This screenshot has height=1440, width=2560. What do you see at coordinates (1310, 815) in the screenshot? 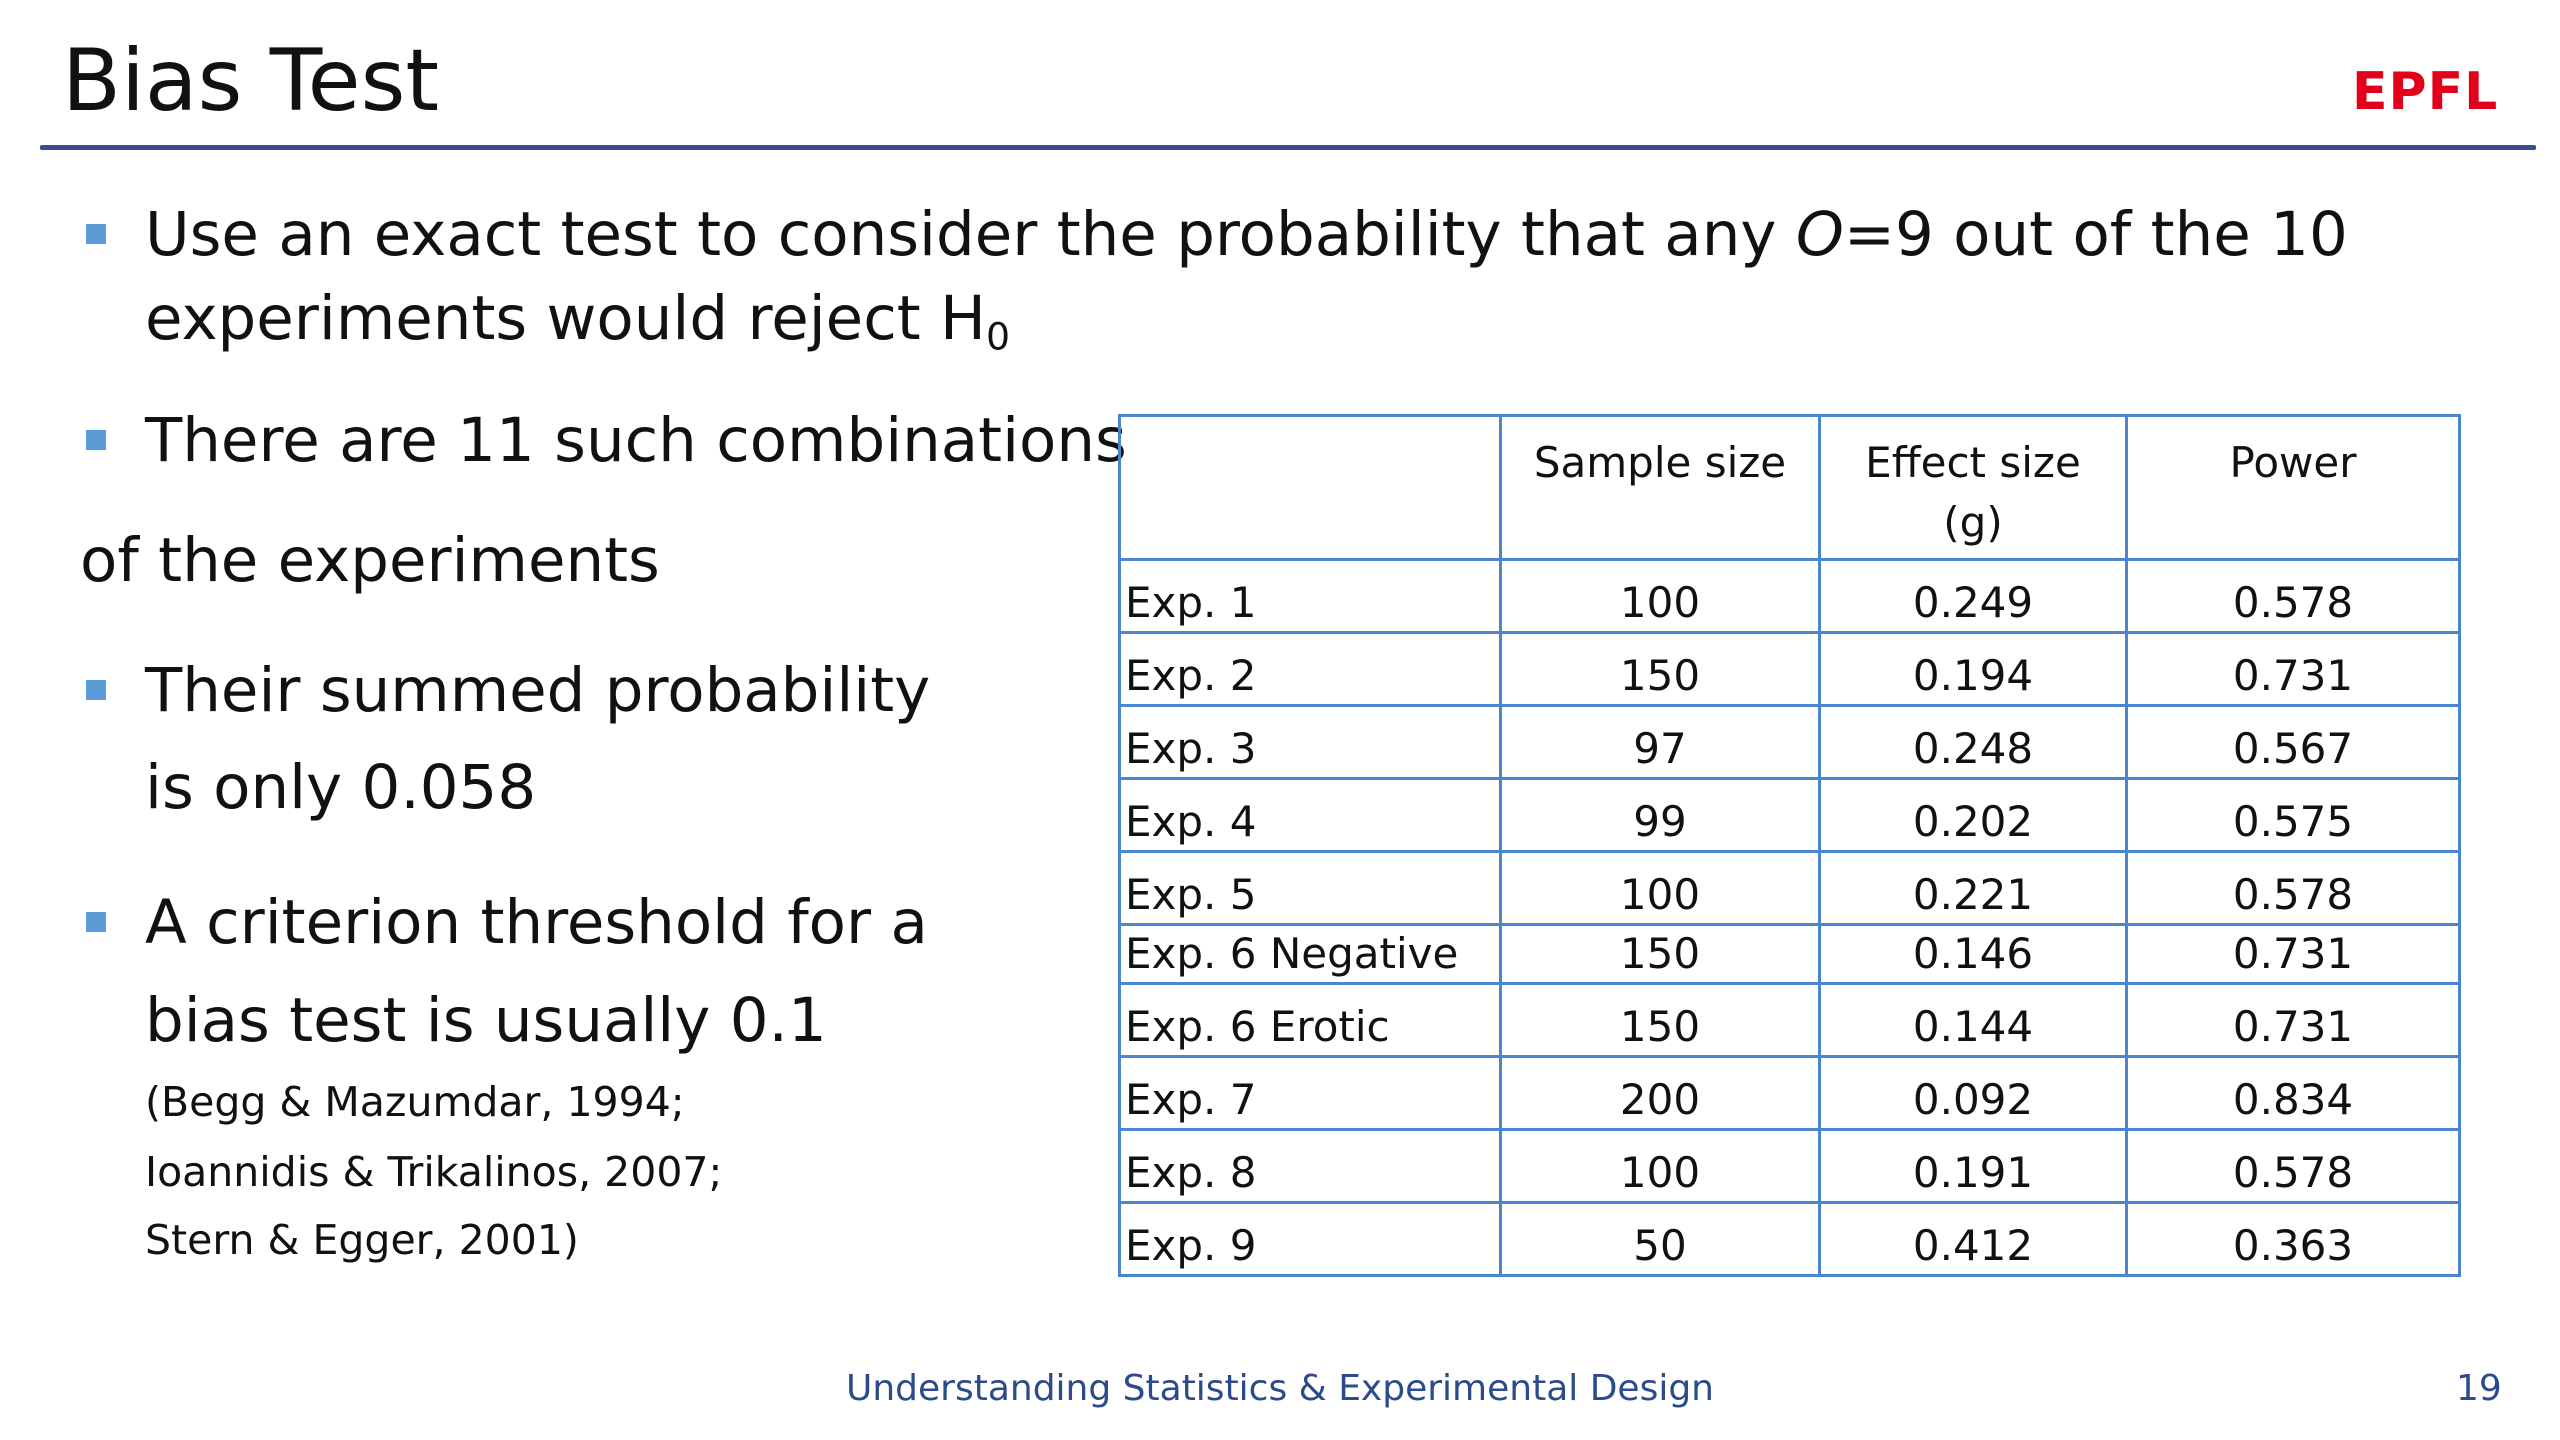
I see `cell-experiment: Exp. 4` at bounding box center [1310, 815].